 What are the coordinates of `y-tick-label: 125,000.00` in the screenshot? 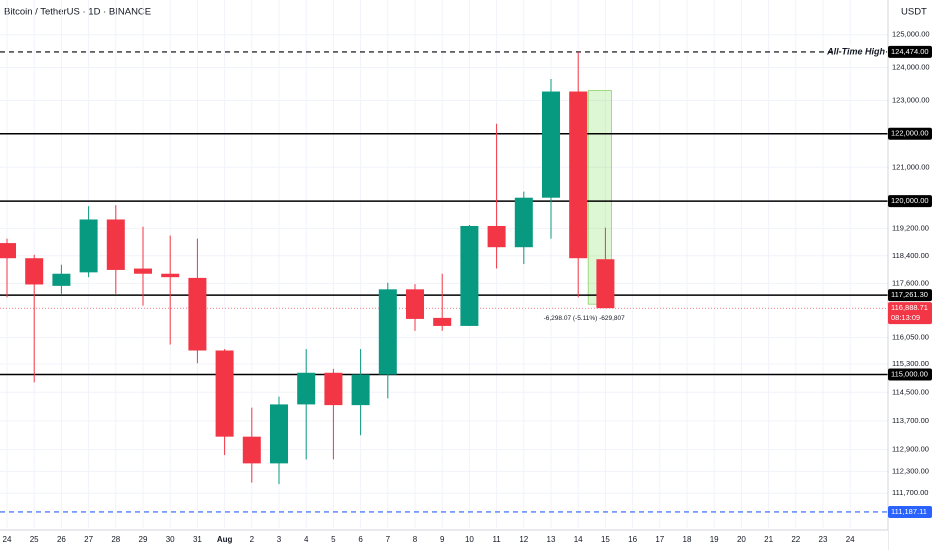 It's located at (911, 34).